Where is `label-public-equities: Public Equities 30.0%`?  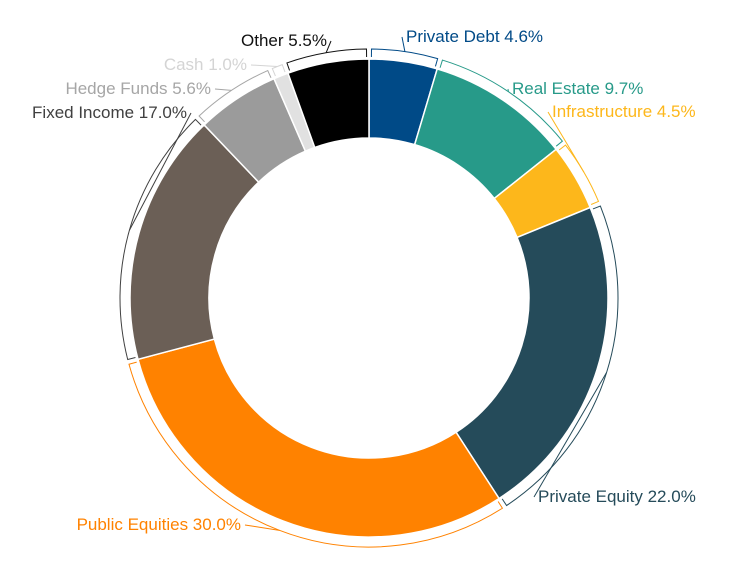
label-public-equities: Public Equities 30.0% is located at coordinates (159, 524).